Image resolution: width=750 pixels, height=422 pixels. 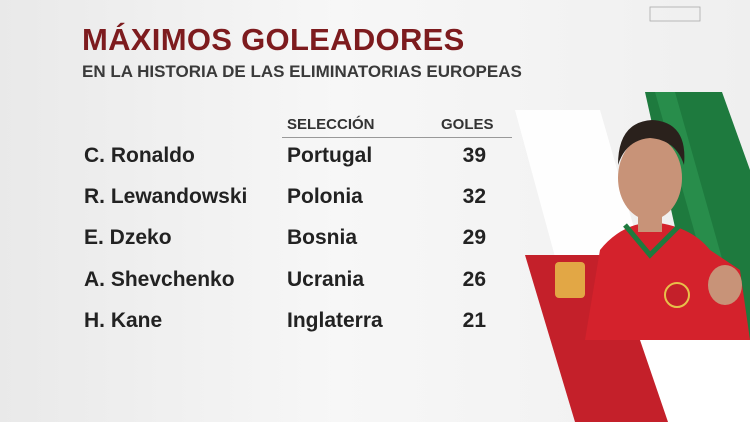 I want to click on goals: 29, so click(x=474, y=238).